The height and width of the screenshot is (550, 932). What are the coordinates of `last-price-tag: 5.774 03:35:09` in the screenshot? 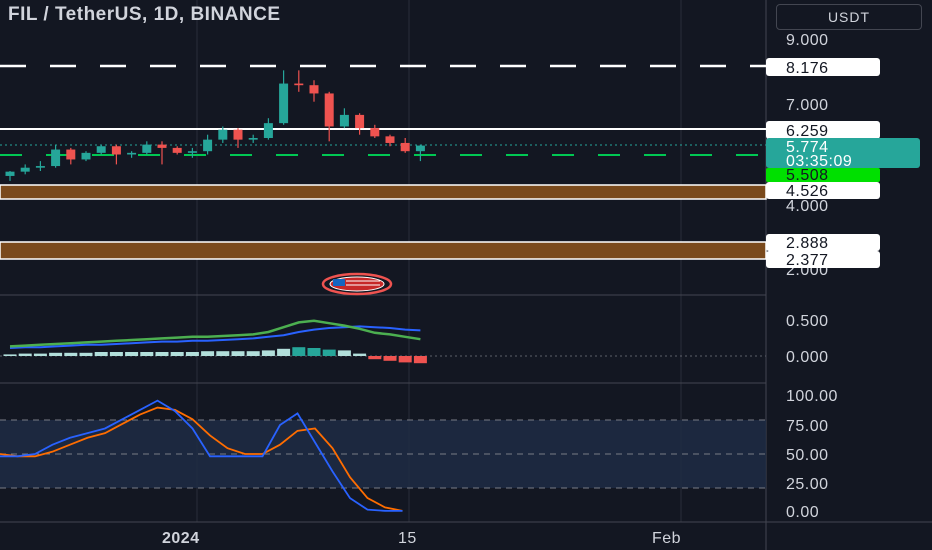 It's located at (843, 154).